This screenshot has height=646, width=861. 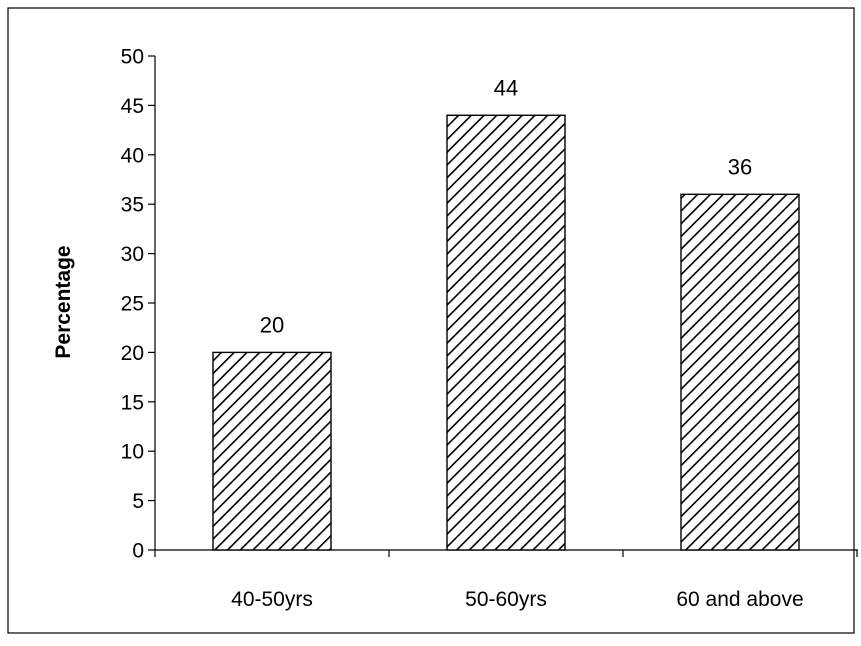 What do you see at coordinates (739, 599) in the screenshot?
I see `x-category-label: 60 and above` at bounding box center [739, 599].